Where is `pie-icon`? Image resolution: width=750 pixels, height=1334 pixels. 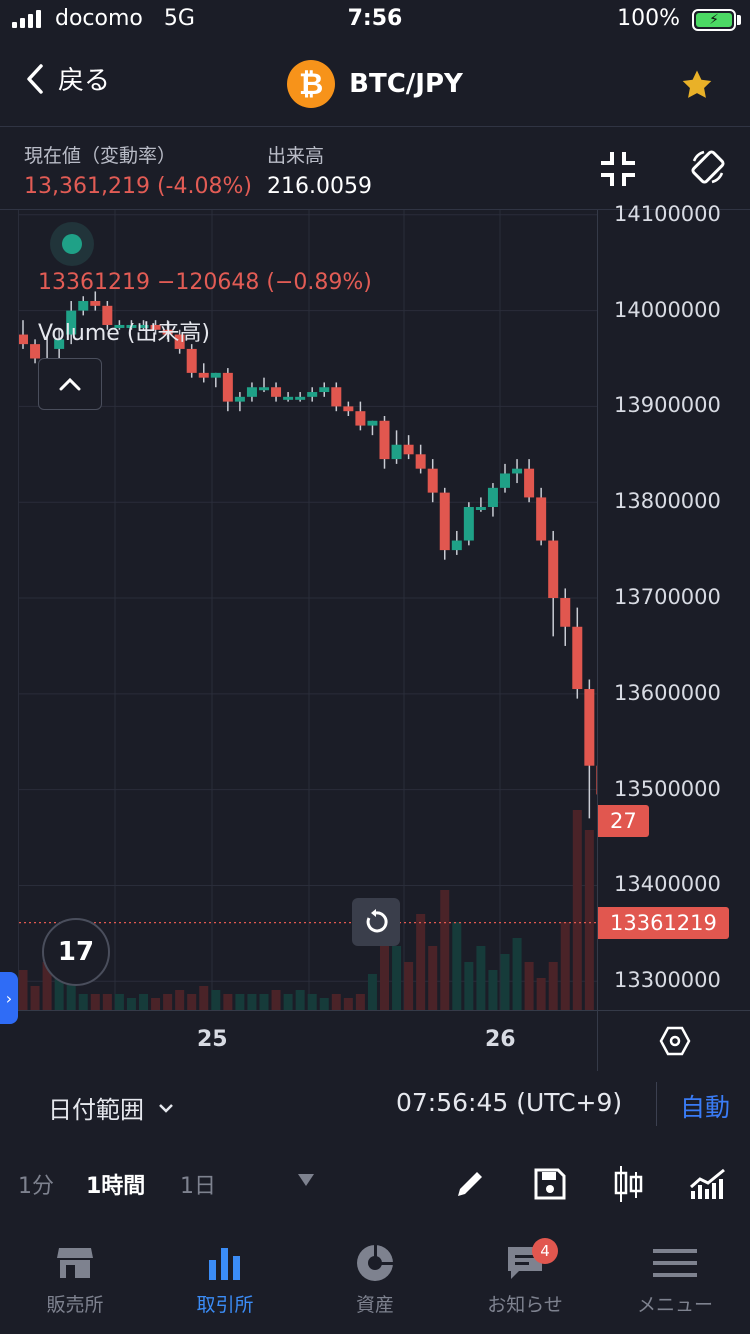
pie-icon is located at coordinates (376, 1262).